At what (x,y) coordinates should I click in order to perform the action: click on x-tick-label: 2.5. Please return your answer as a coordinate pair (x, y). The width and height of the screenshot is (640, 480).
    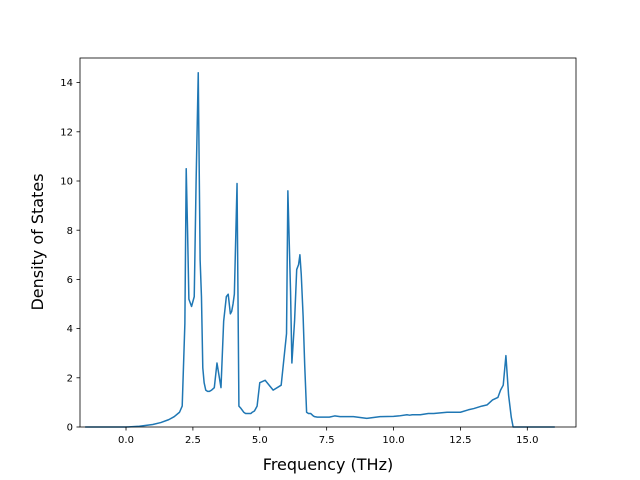
    Looking at the image, I should click on (193, 440).